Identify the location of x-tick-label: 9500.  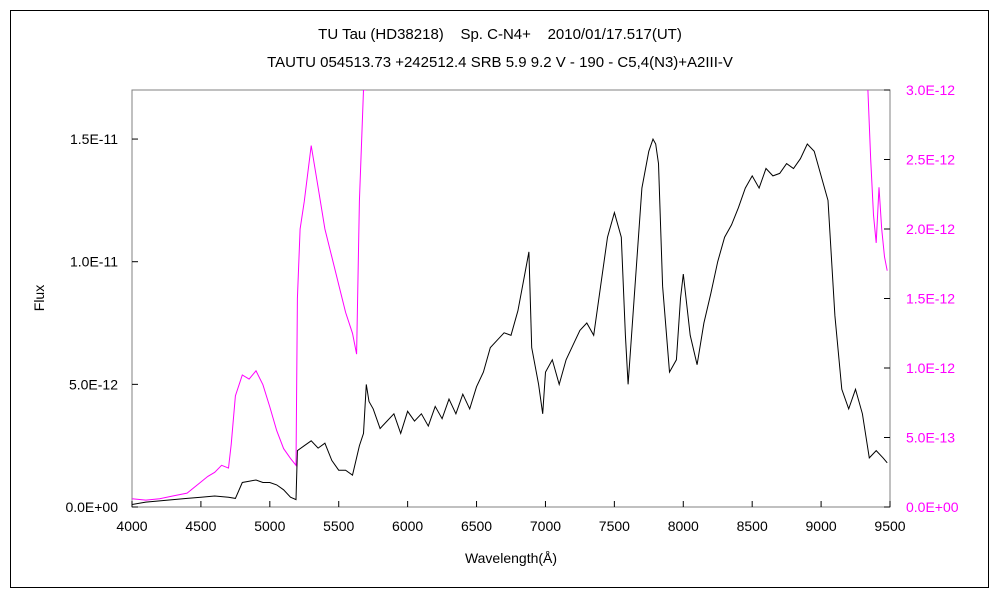
(889, 526).